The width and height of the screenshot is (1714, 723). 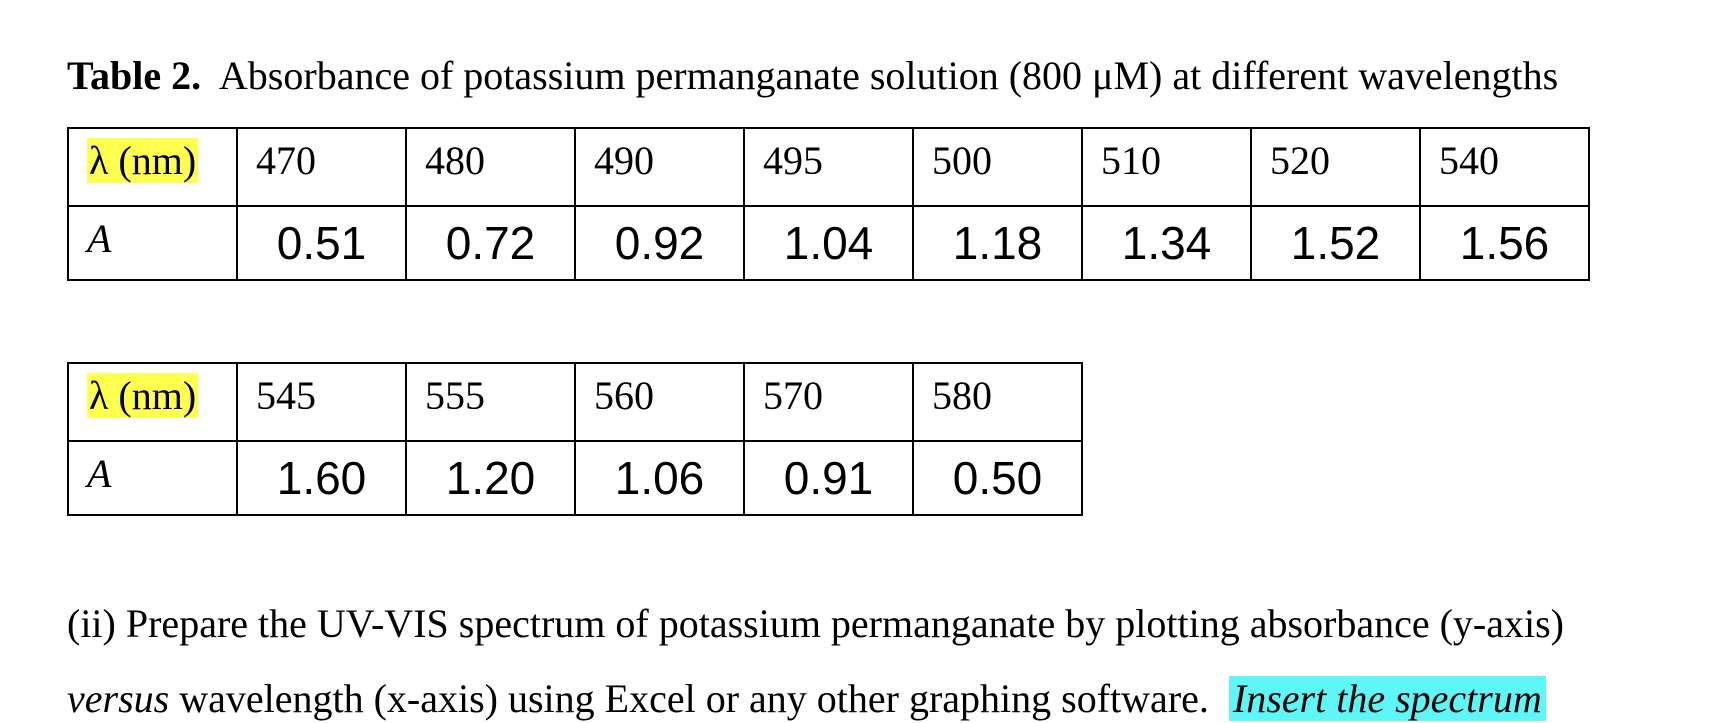 What do you see at coordinates (321, 402) in the screenshot?
I see `wavelength-cell: 545` at bounding box center [321, 402].